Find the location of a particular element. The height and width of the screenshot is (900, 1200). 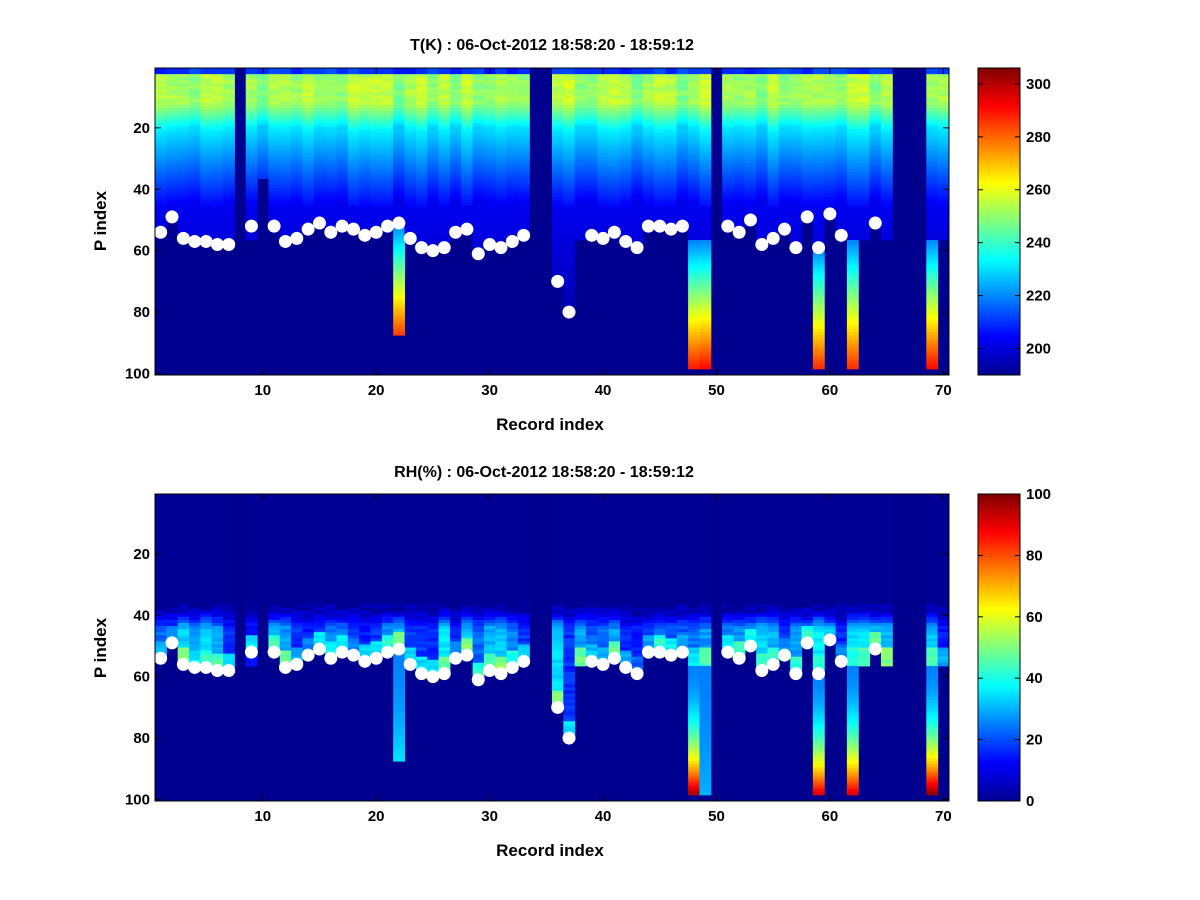

colorbar-tick-label: 220 is located at coordinates (1038, 296).